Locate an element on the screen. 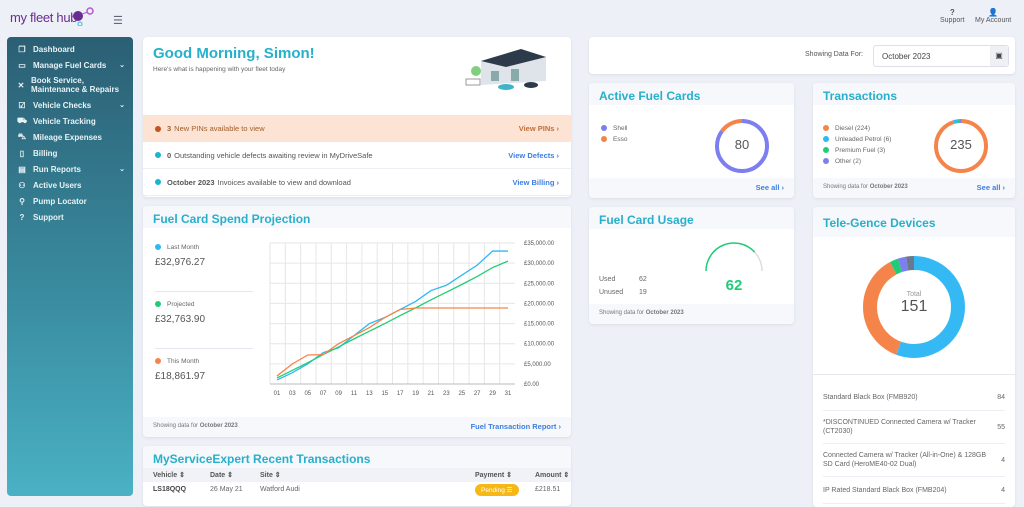 The width and height of the screenshot is (1024, 507). y-tick-label: £5,000.00 is located at coordinates (537, 365).